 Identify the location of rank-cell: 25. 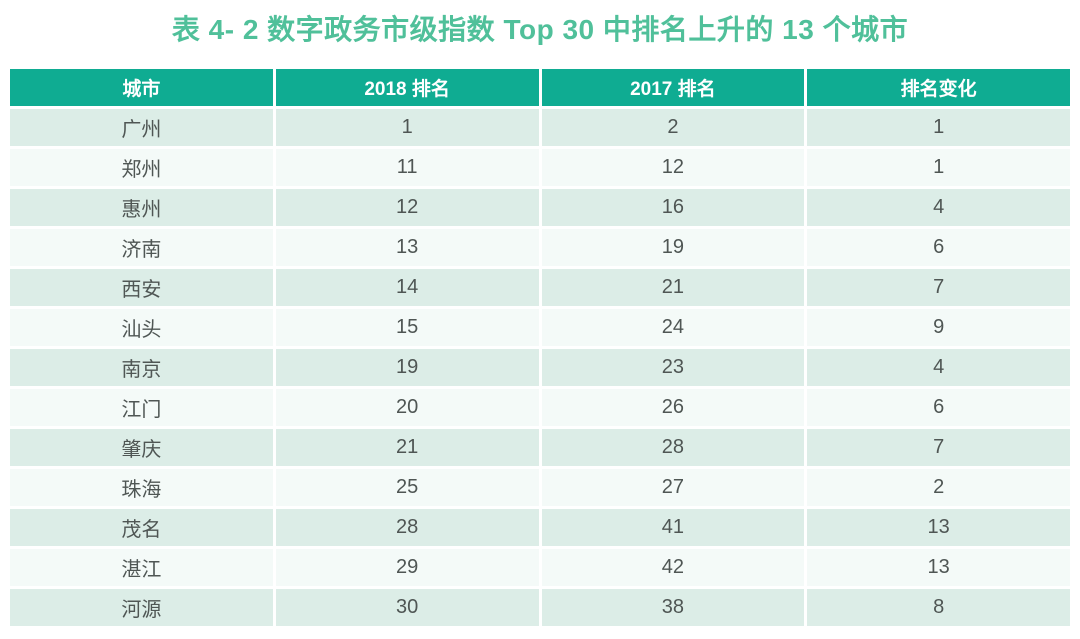
(407, 487).